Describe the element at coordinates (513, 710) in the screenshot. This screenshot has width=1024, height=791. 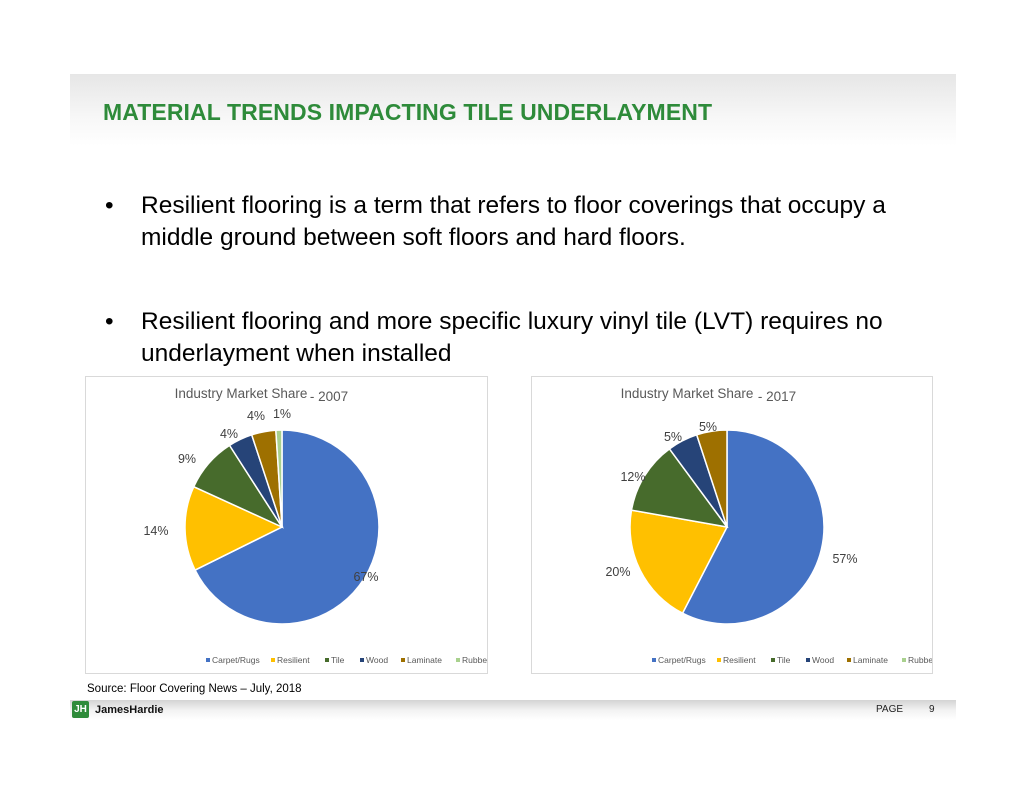
I see `footer-band` at that location.